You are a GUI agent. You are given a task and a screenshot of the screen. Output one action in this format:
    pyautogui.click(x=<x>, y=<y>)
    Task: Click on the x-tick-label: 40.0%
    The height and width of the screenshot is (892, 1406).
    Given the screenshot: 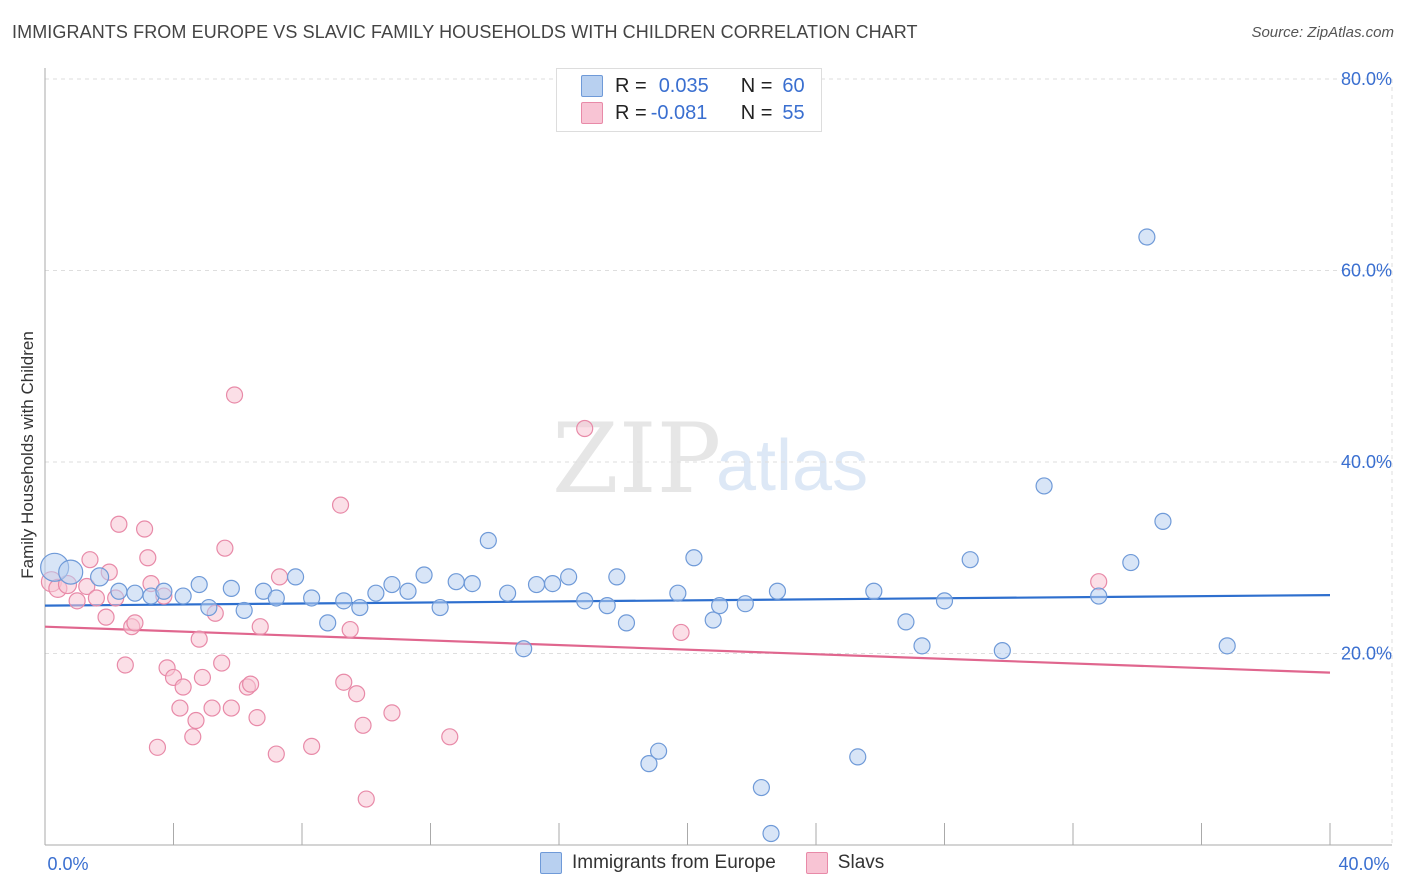 What is the action you would take?
    pyautogui.click(x=1363, y=864)
    